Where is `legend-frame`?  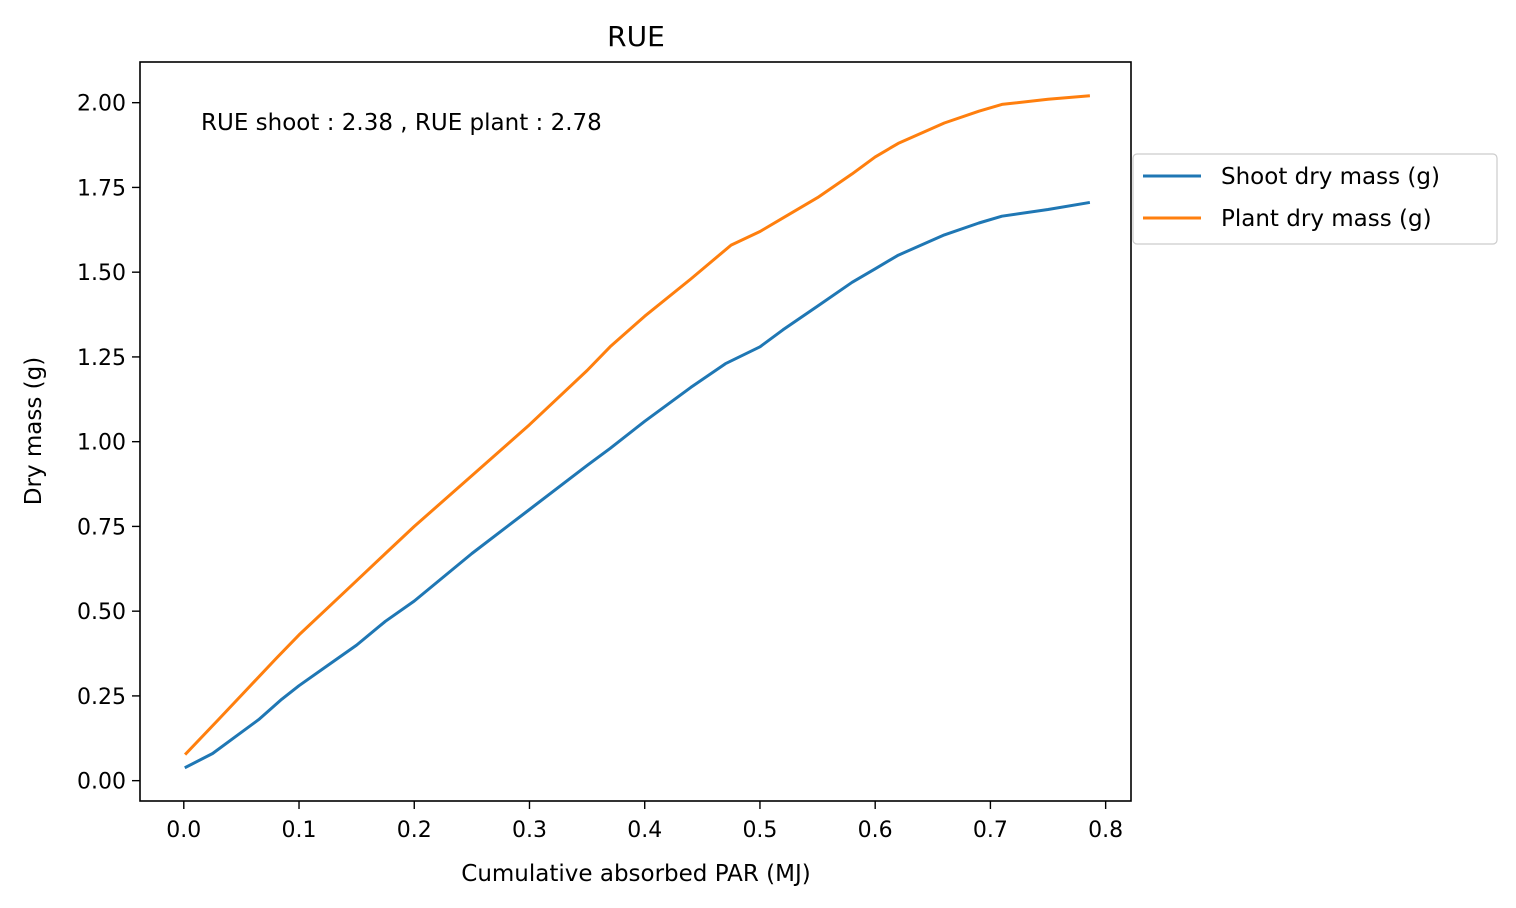 legend-frame is located at coordinates (1315, 199).